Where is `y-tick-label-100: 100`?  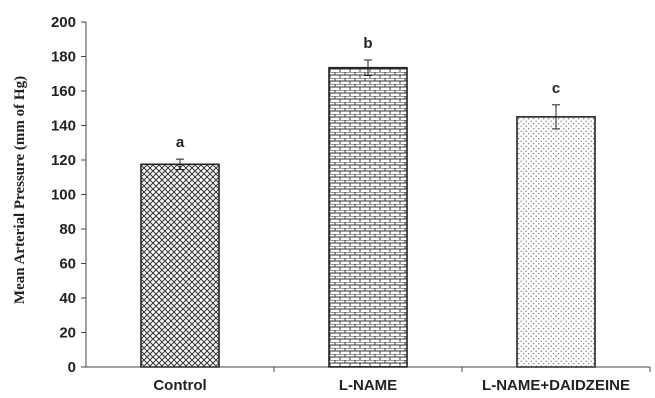 y-tick-label-100: 100 is located at coordinates (63, 195).